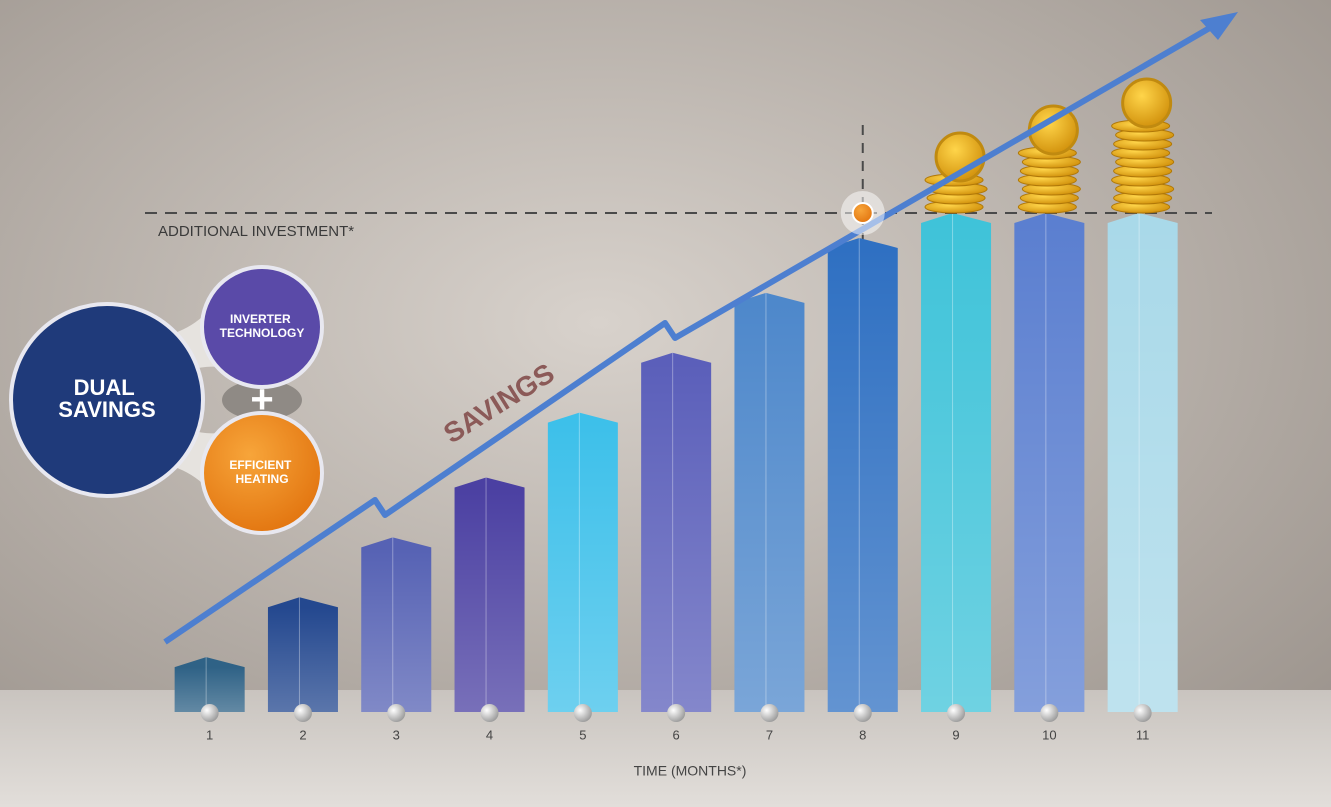 This screenshot has width=1331, height=807. Describe the element at coordinates (262, 333) in the screenshot. I see `badge-part-line: TECHNOLOGY` at that location.